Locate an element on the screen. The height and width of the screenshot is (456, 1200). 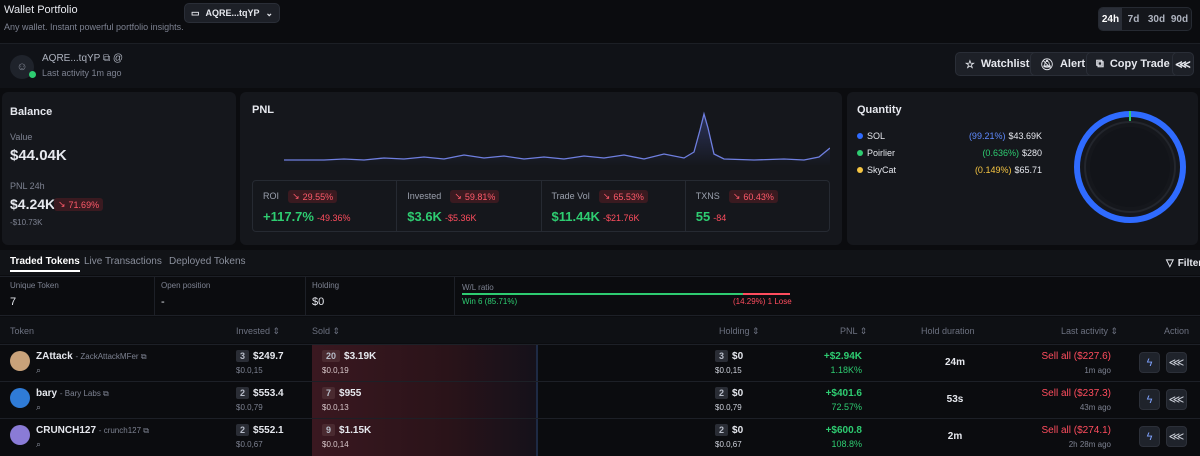
token-name: CRUNCH127 is located at coordinates (66, 430).